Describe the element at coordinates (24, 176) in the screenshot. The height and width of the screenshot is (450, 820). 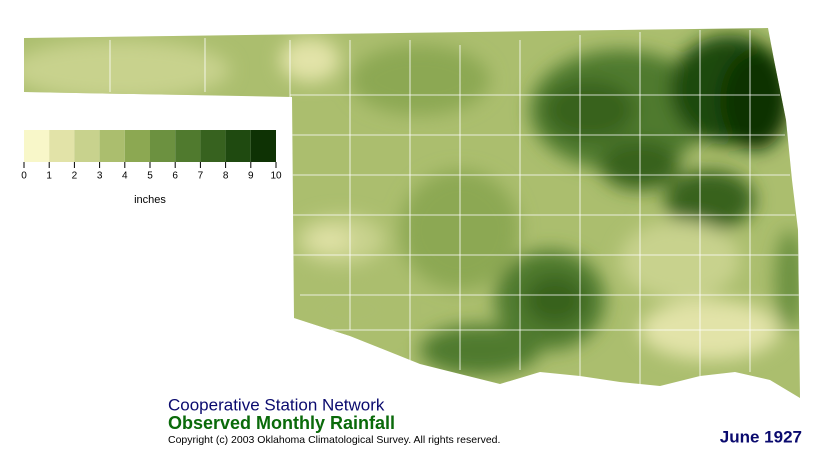
I see `legend-tick-label: 0` at that location.